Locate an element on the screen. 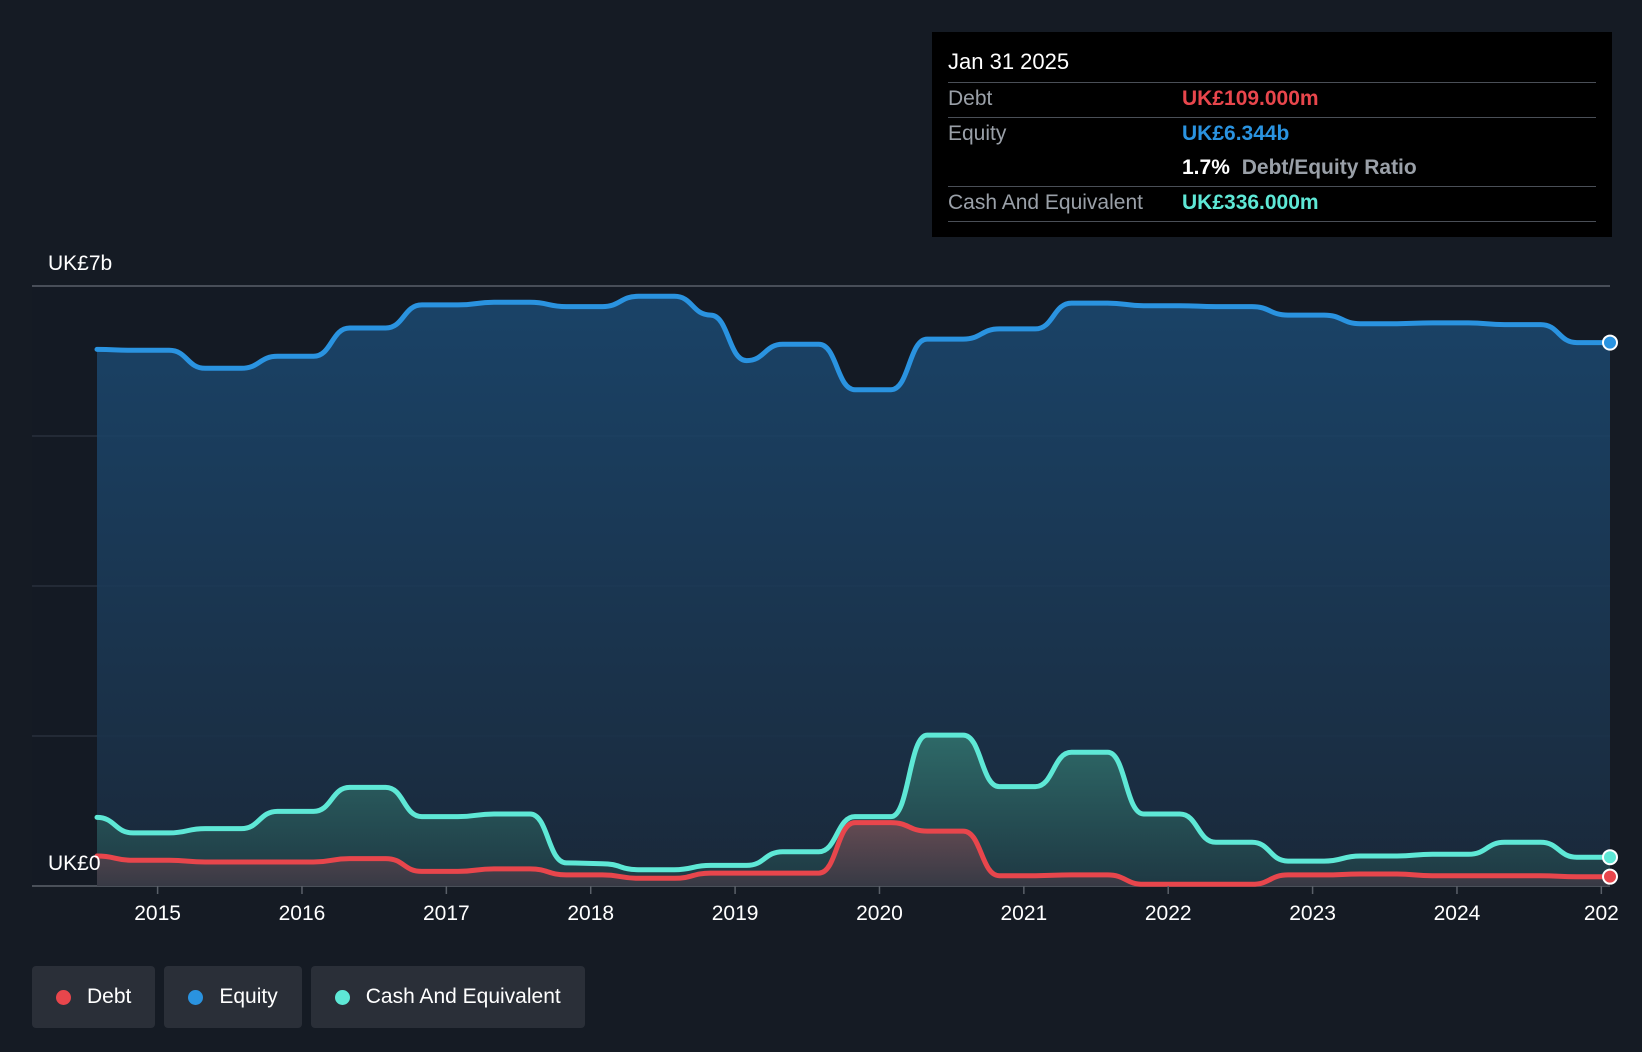  tooltip-debt-label: Debt is located at coordinates (970, 98).